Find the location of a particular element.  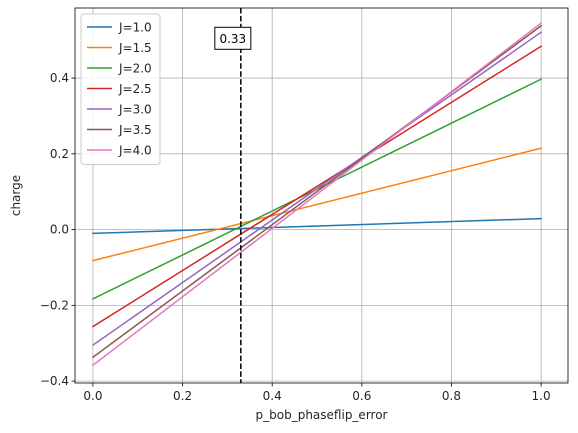

annotation: 0.33 is located at coordinates (233, 38).